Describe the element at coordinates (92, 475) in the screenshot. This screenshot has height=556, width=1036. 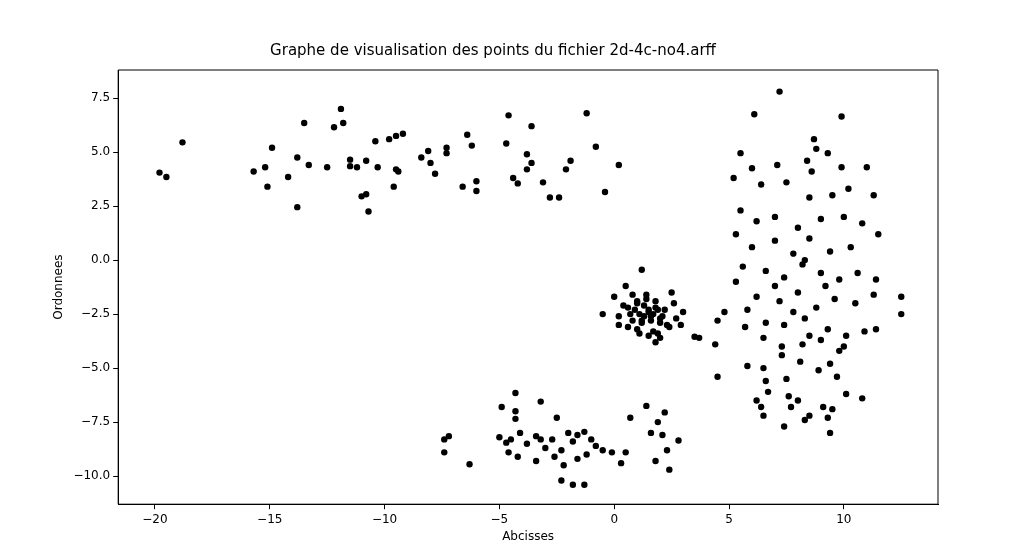
I see `y-tick-label: −10.0` at that location.